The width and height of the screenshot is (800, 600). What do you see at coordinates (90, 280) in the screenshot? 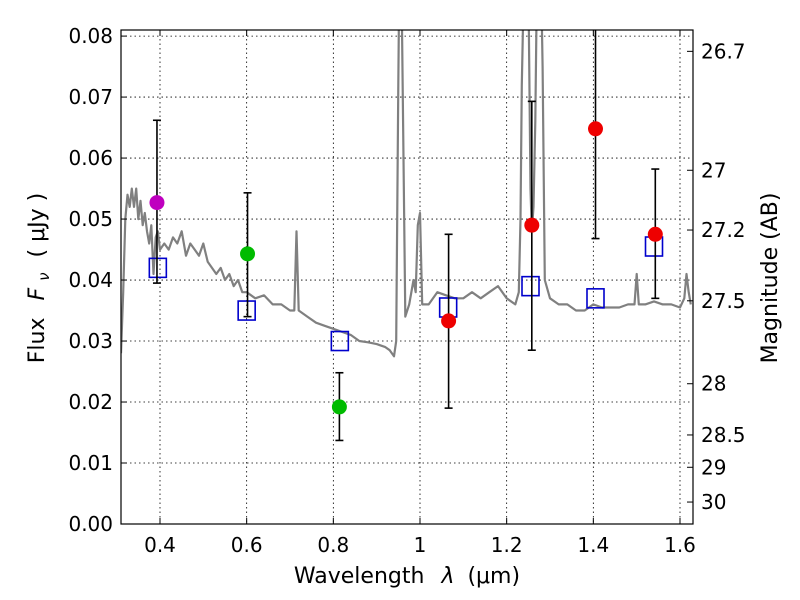
I see `y-tick-label: 0.04` at bounding box center [90, 280].